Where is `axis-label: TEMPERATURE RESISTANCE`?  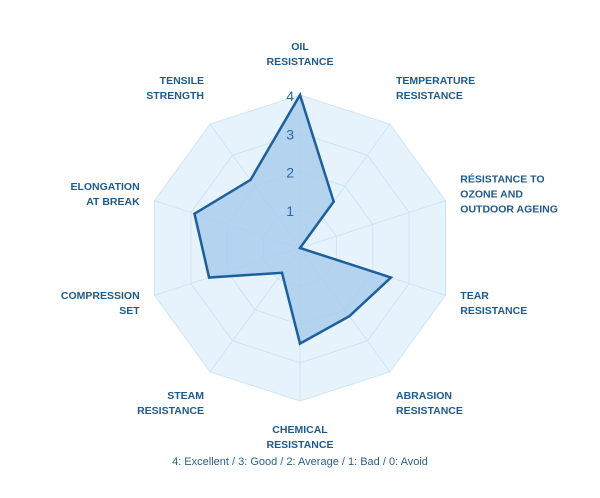 axis-label: TEMPERATURE RESISTANCE is located at coordinates (435, 88).